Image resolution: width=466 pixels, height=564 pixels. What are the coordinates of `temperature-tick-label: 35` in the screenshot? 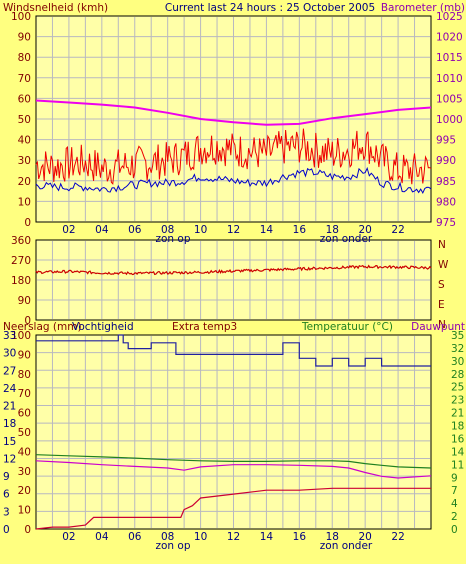 It's located at (457, 336).